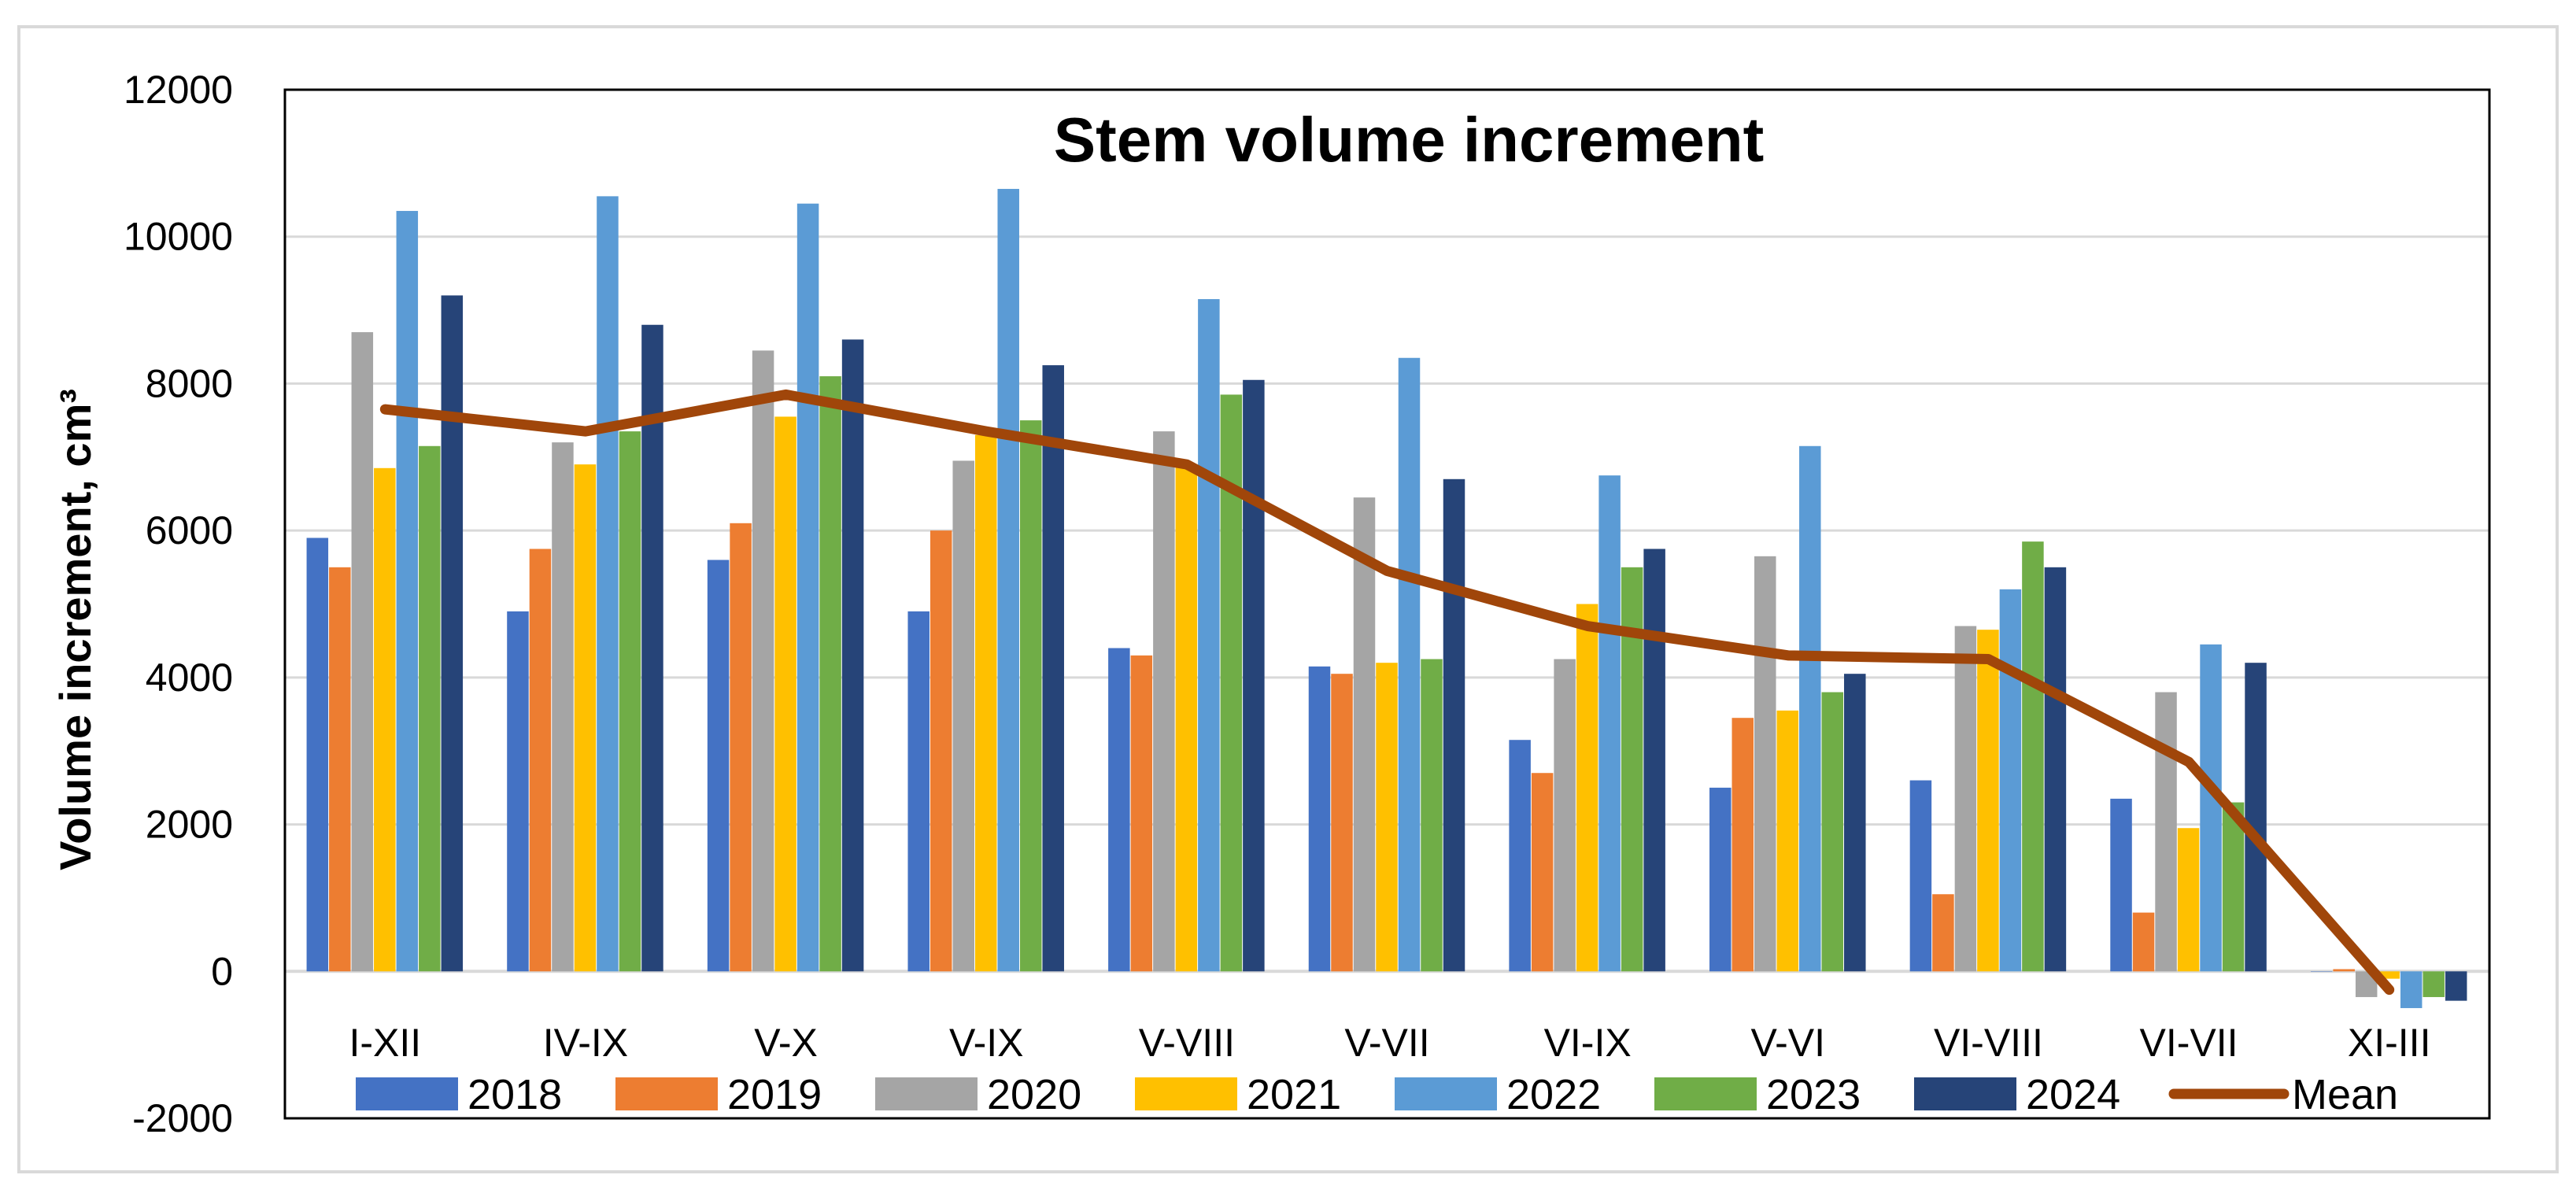 The image size is (2576, 1197). Describe the element at coordinates (1319, 819) in the screenshot. I see `bar-2018-V-VII` at that location.